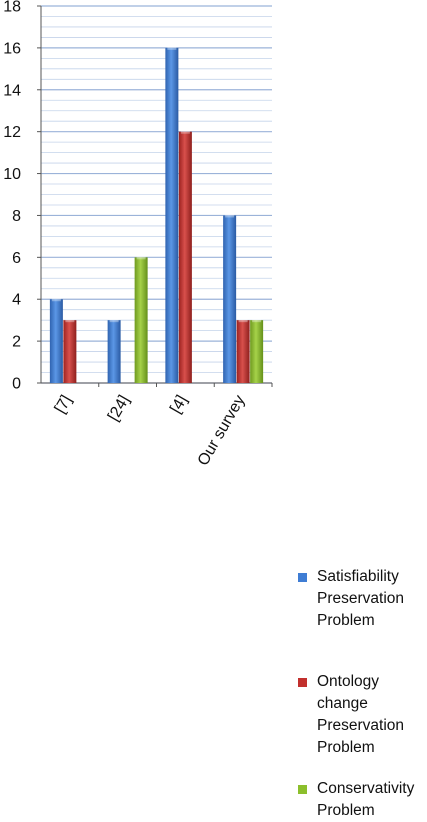 Image resolution: width=427 pixels, height=822 pixels. What do you see at coordinates (16, 258) in the screenshot?
I see `y-tick-label: 6` at bounding box center [16, 258].